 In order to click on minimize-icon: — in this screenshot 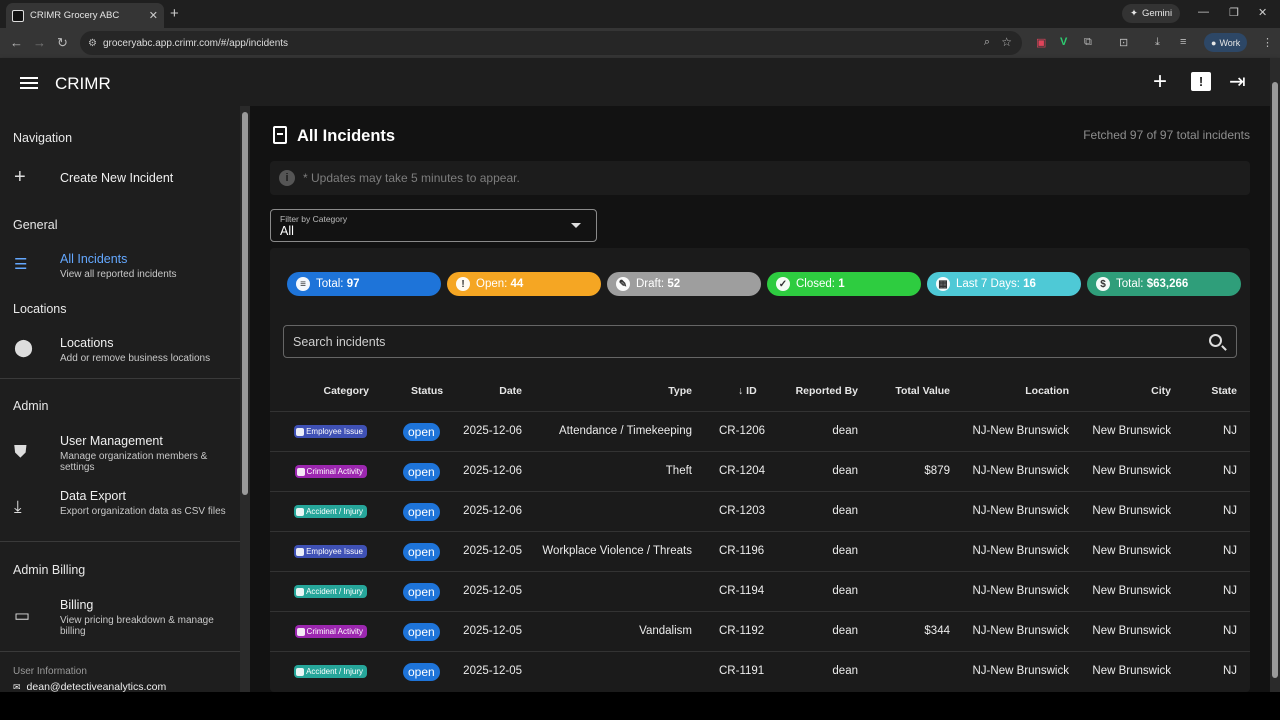, I will do `click(1203, 12)`.